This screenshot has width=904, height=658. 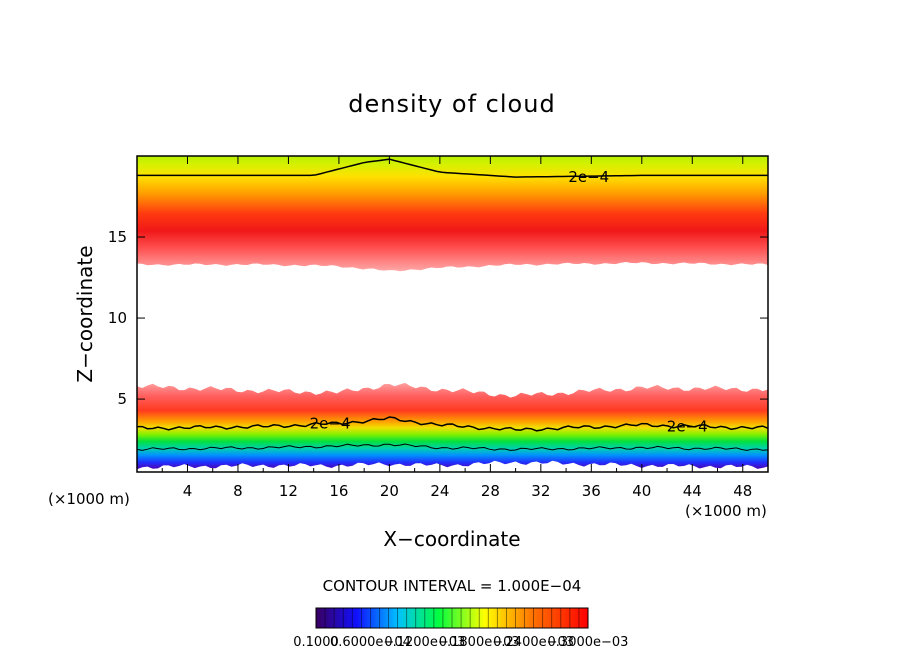 I want to click on upper-contour-line, so click(x=452, y=168).